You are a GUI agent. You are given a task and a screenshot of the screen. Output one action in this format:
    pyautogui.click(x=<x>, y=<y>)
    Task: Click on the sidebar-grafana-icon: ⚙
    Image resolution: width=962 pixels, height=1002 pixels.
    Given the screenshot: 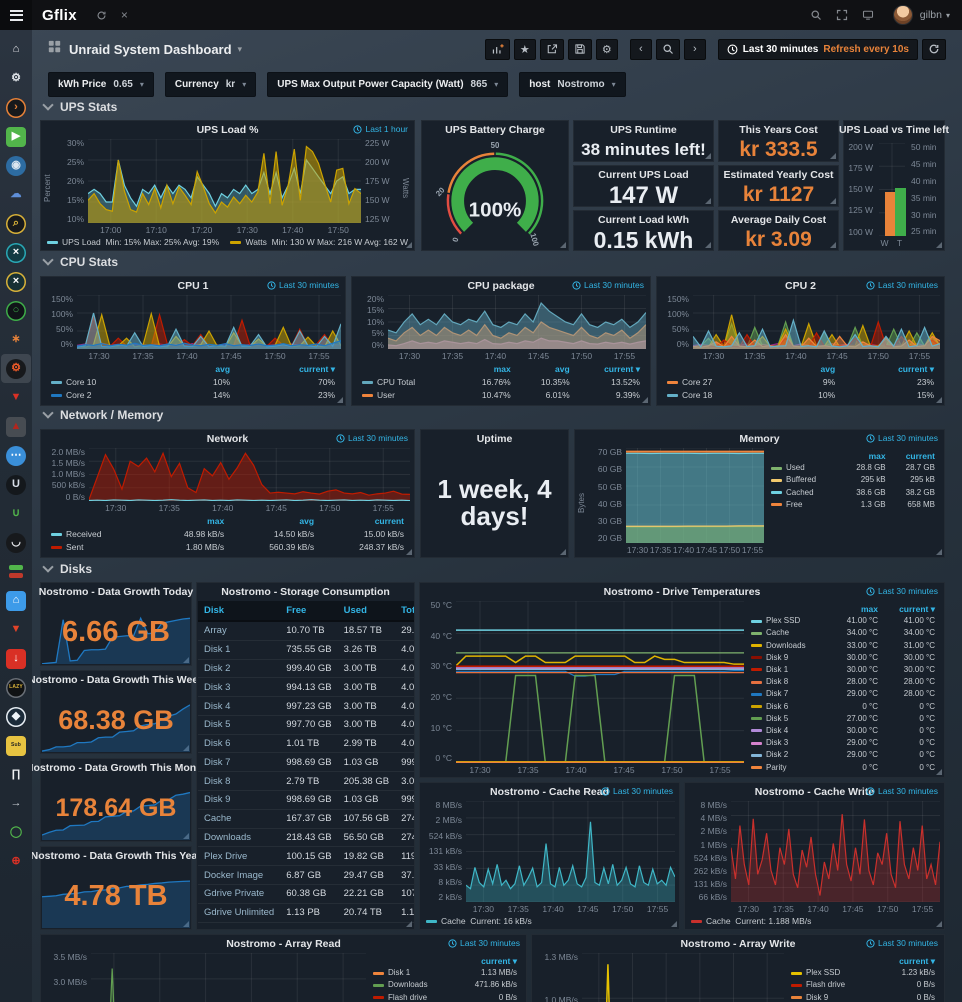 What is the action you would take?
    pyautogui.click(x=16, y=368)
    